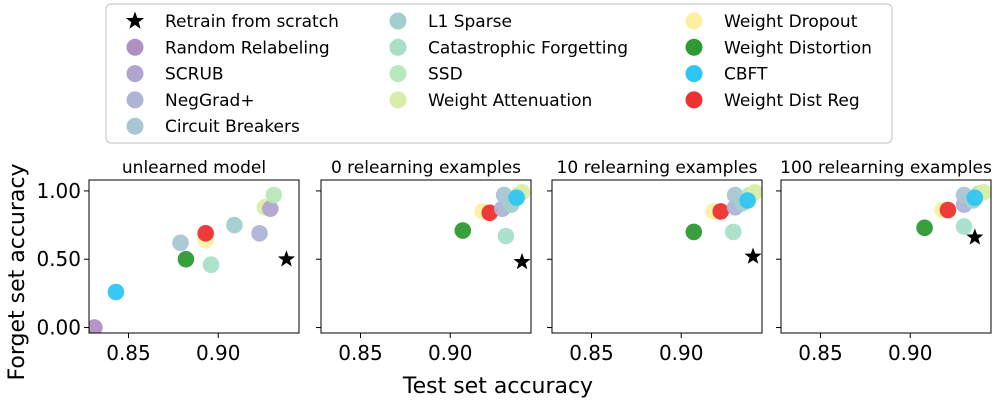 This screenshot has width=996, height=404. I want to click on panel-title: 0 relearning examples, so click(426, 168).